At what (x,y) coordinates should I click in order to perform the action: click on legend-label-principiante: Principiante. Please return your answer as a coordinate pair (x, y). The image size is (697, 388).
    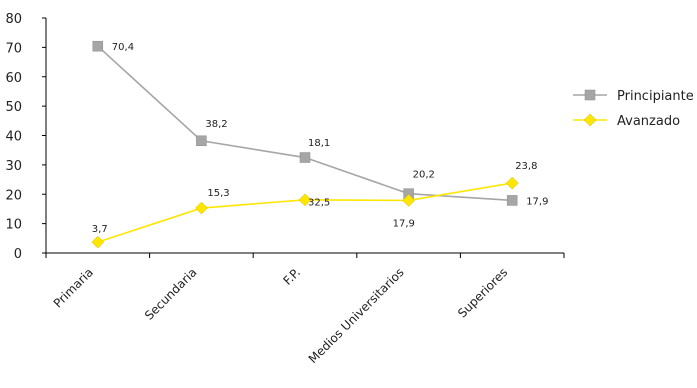
    Looking at the image, I should click on (655, 96).